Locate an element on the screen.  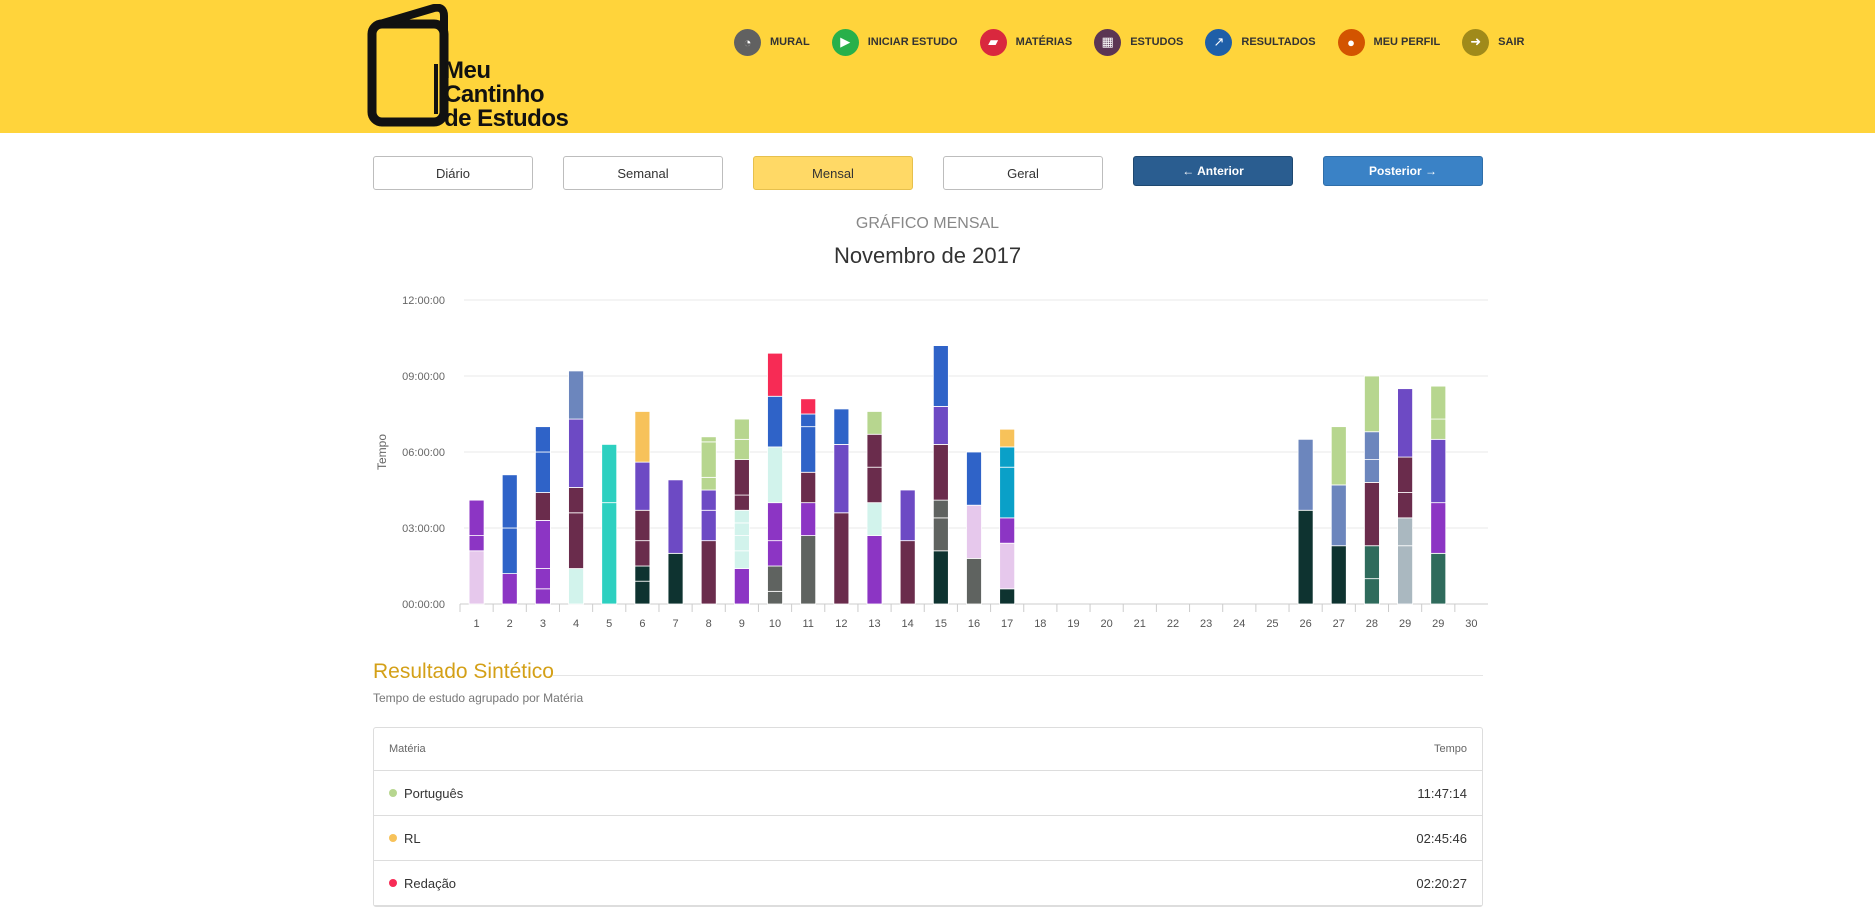
x-tick-label: 28 is located at coordinates (1372, 623).